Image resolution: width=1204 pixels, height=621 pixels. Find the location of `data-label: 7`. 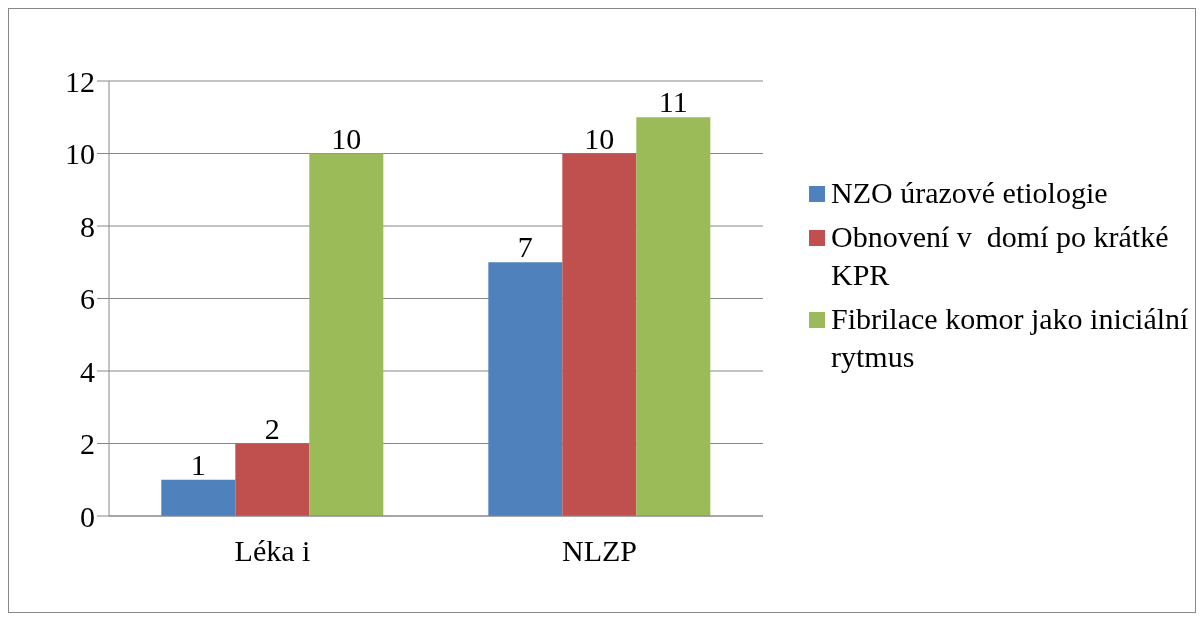

data-label: 7 is located at coordinates (525, 247).